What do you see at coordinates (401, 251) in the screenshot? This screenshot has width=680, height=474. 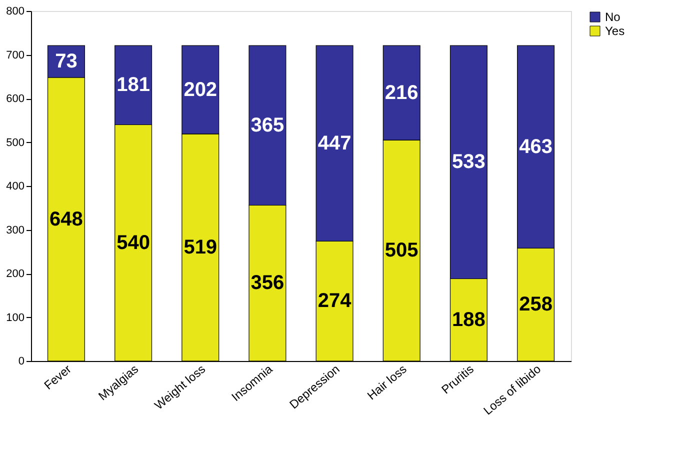 I see `data-label: 505` at bounding box center [401, 251].